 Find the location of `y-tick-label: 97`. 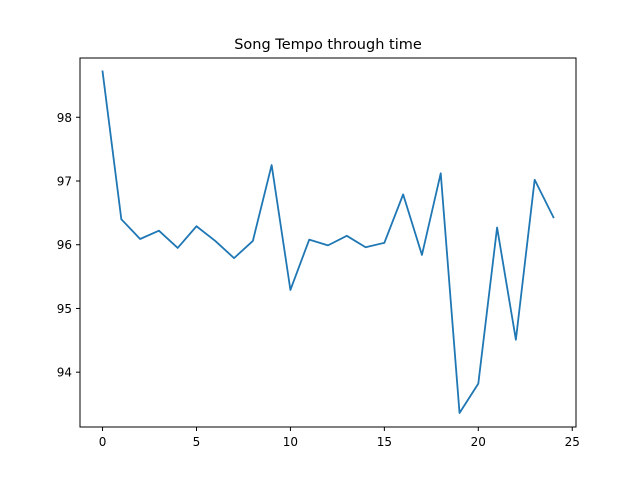

y-tick-label: 97 is located at coordinates (64, 182).